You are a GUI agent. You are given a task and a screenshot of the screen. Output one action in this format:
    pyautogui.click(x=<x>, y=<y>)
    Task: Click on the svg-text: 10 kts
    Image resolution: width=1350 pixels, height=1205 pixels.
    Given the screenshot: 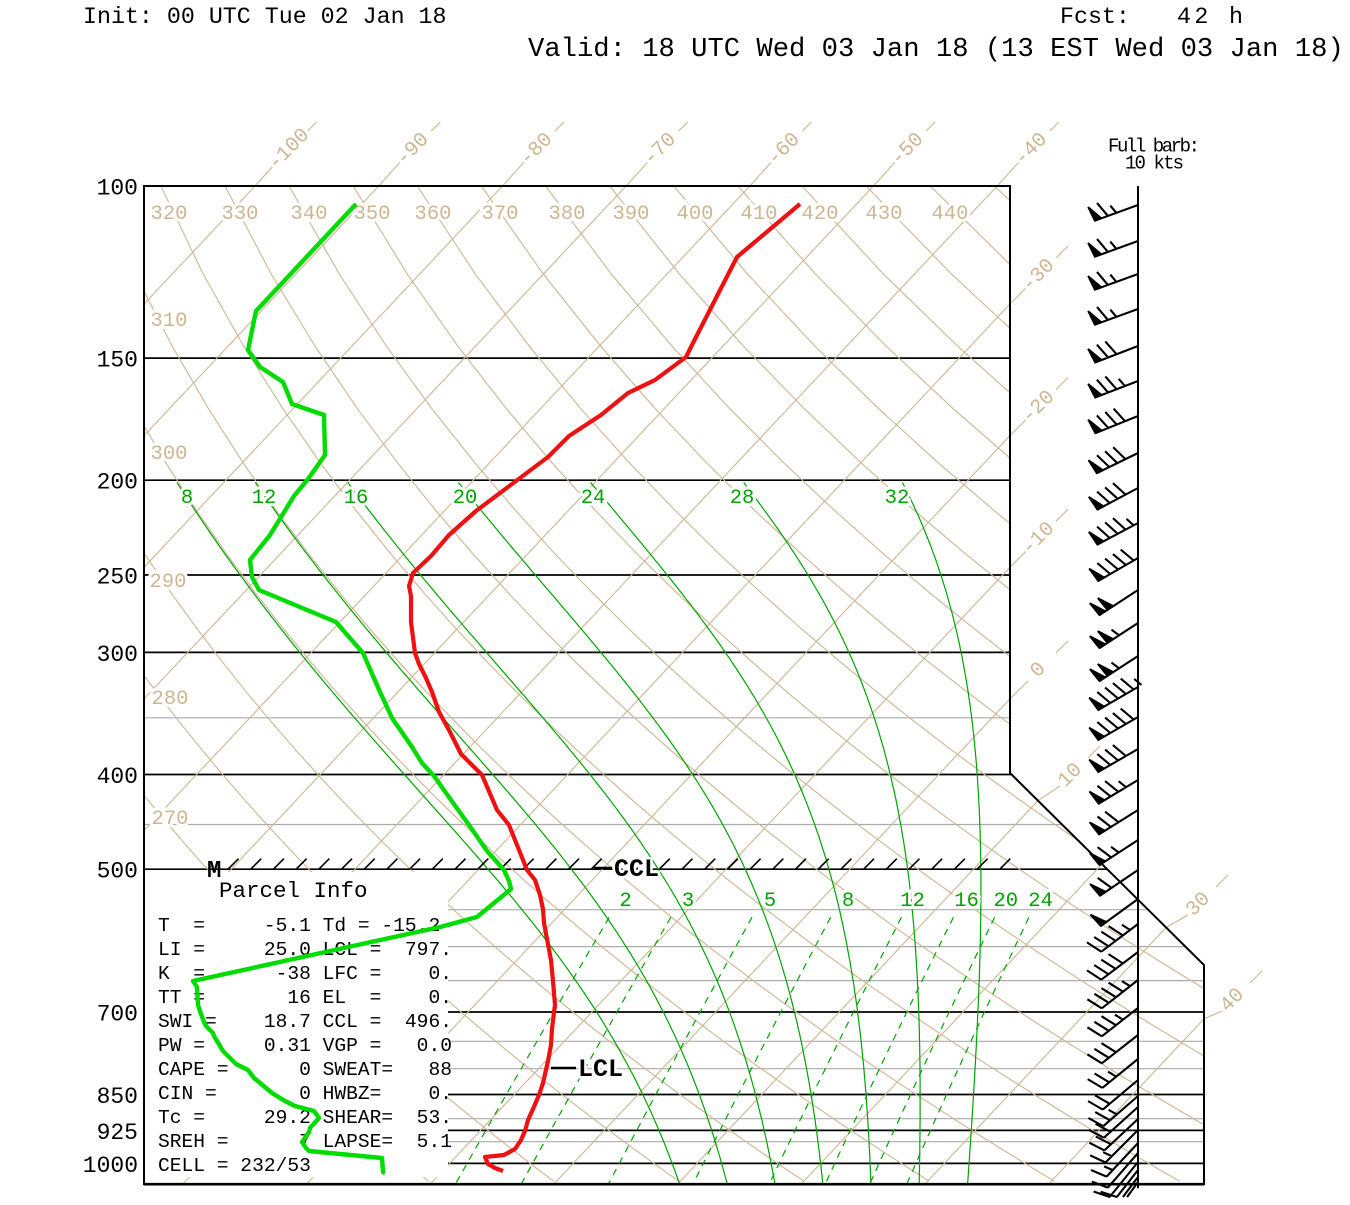 What is the action you would take?
    pyautogui.click(x=1154, y=164)
    